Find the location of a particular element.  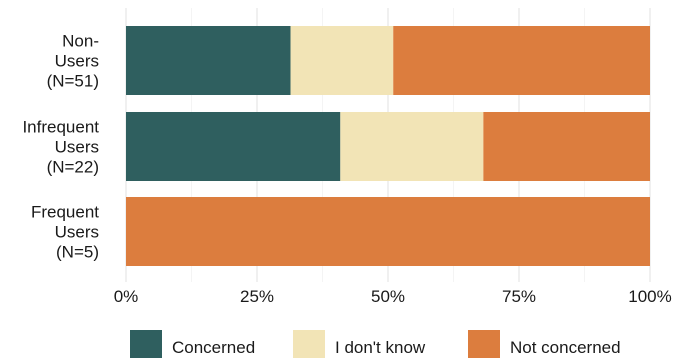

category-label: Frequent Users (N=5) is located at coordinates (65, 232).